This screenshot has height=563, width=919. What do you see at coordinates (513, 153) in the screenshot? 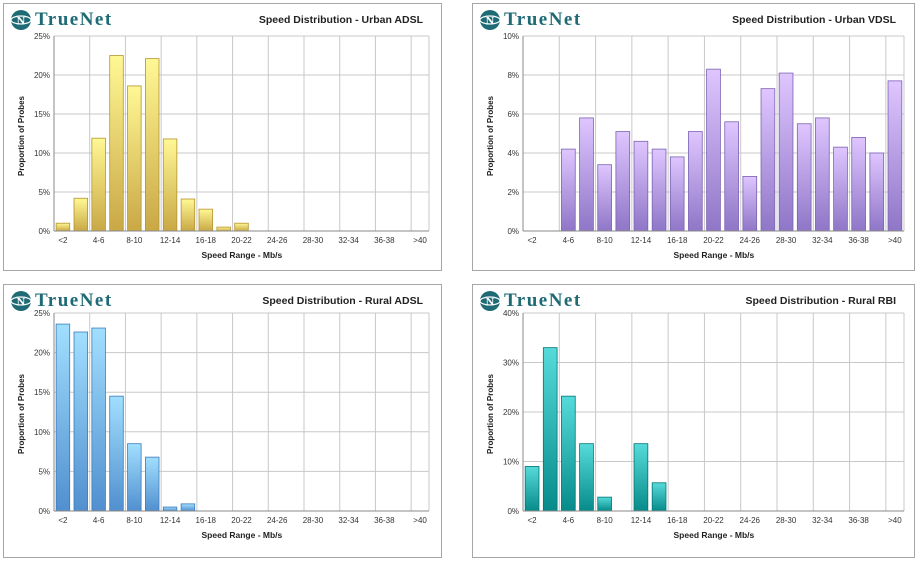
I see `y-tick-label: 4%` at bounding box center [513, 153].